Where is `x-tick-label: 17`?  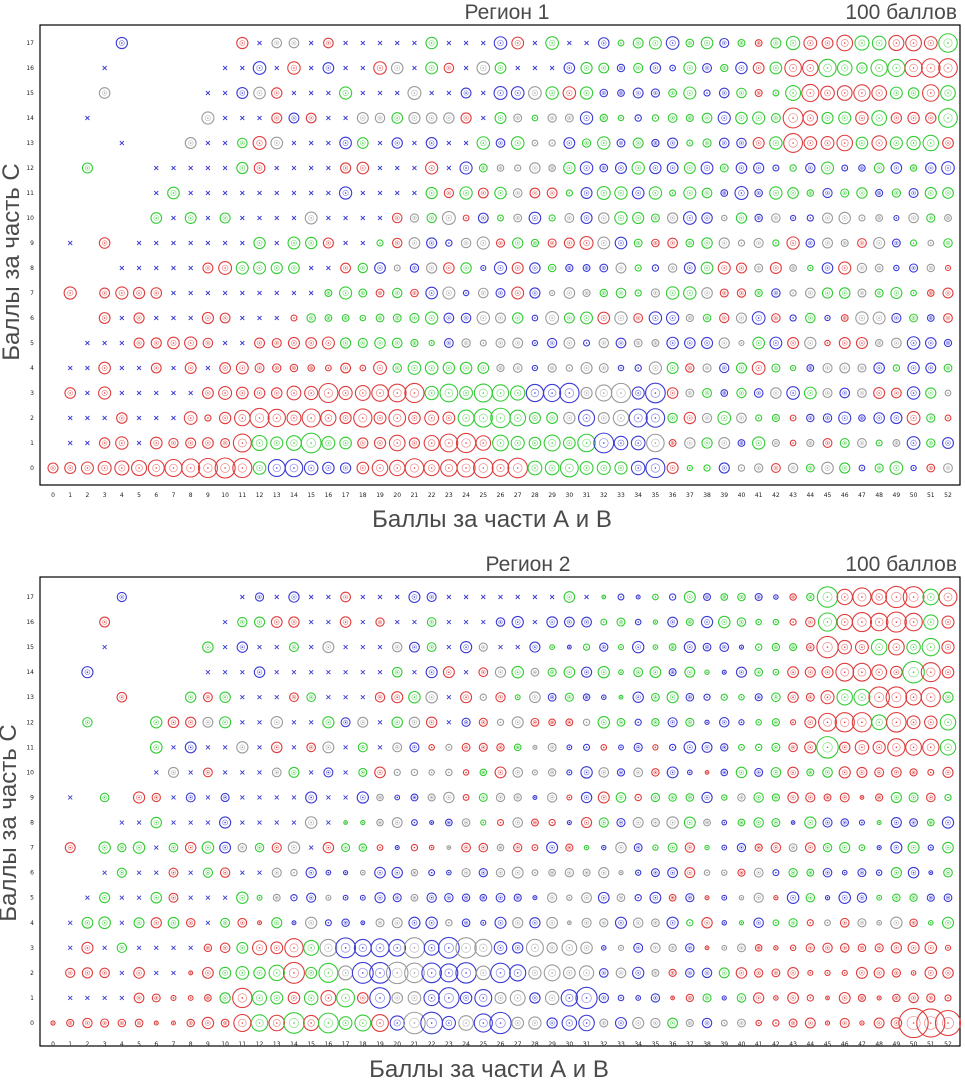 x-tick-label: 17 is located at coordinates (346, 1044).